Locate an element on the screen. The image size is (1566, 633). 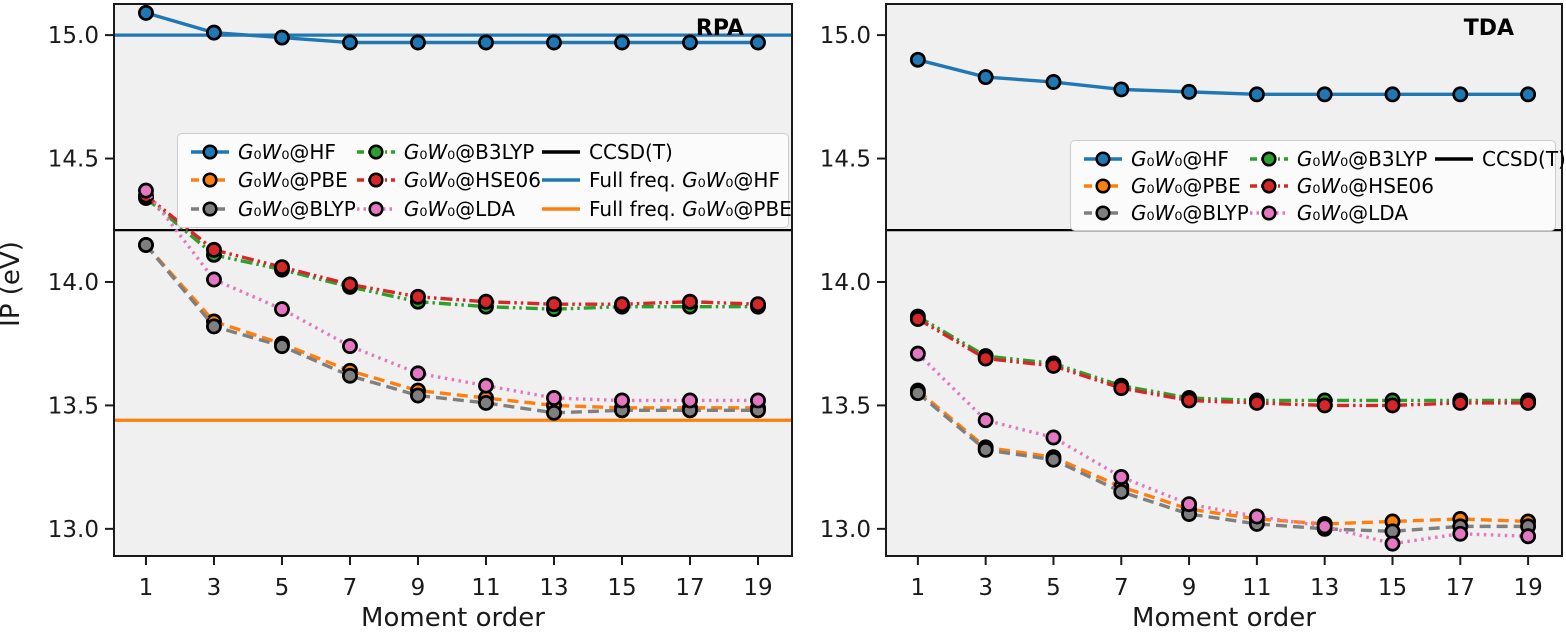
x-tick-label: 7 is located at coordinates (1121, 588).